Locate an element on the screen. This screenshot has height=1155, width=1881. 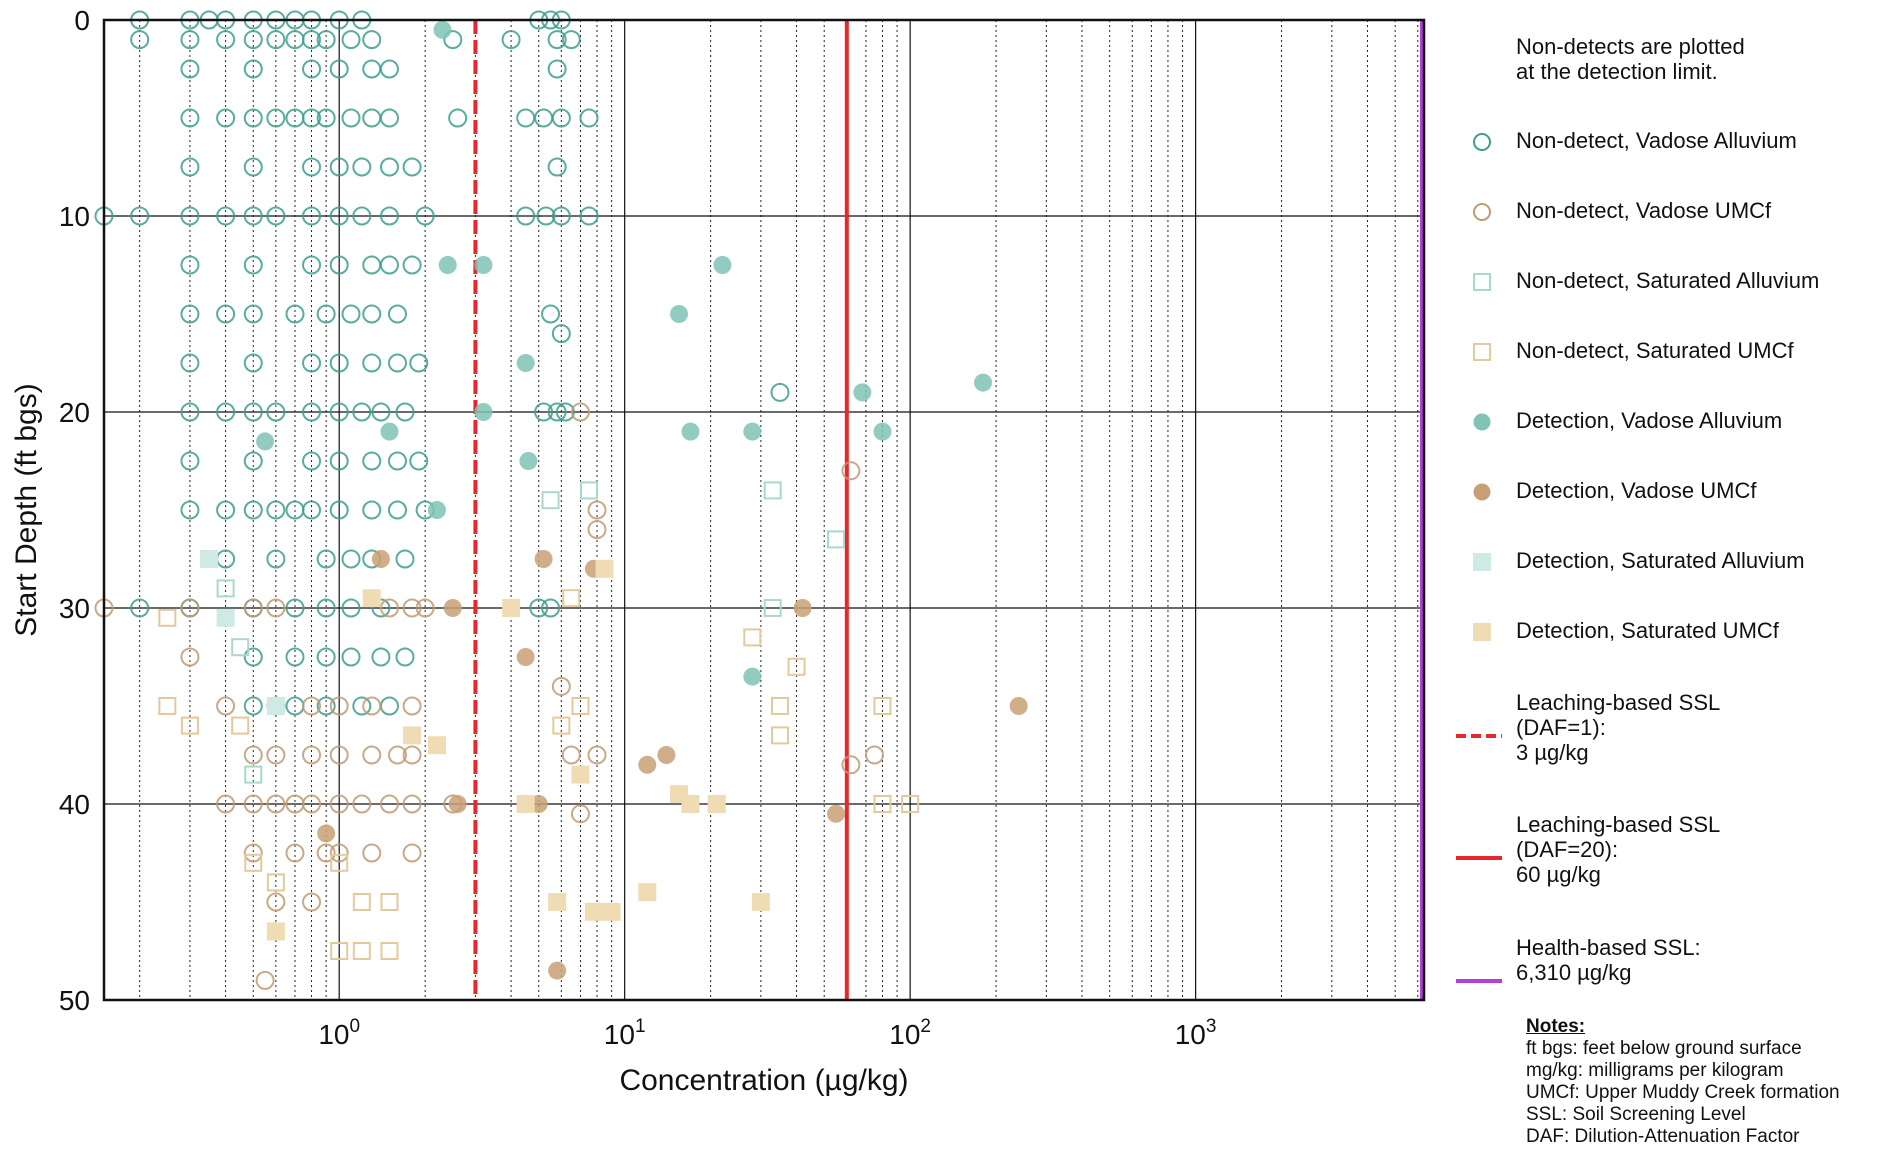
legend-marker is located at coordinates (1482, 212).